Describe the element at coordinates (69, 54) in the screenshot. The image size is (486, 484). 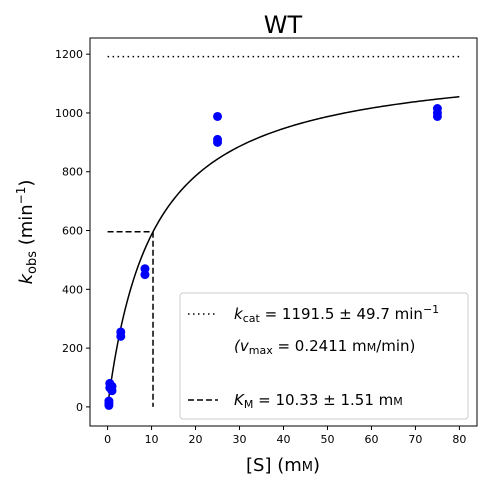
I see `y-tick-label: 1200` at that location.